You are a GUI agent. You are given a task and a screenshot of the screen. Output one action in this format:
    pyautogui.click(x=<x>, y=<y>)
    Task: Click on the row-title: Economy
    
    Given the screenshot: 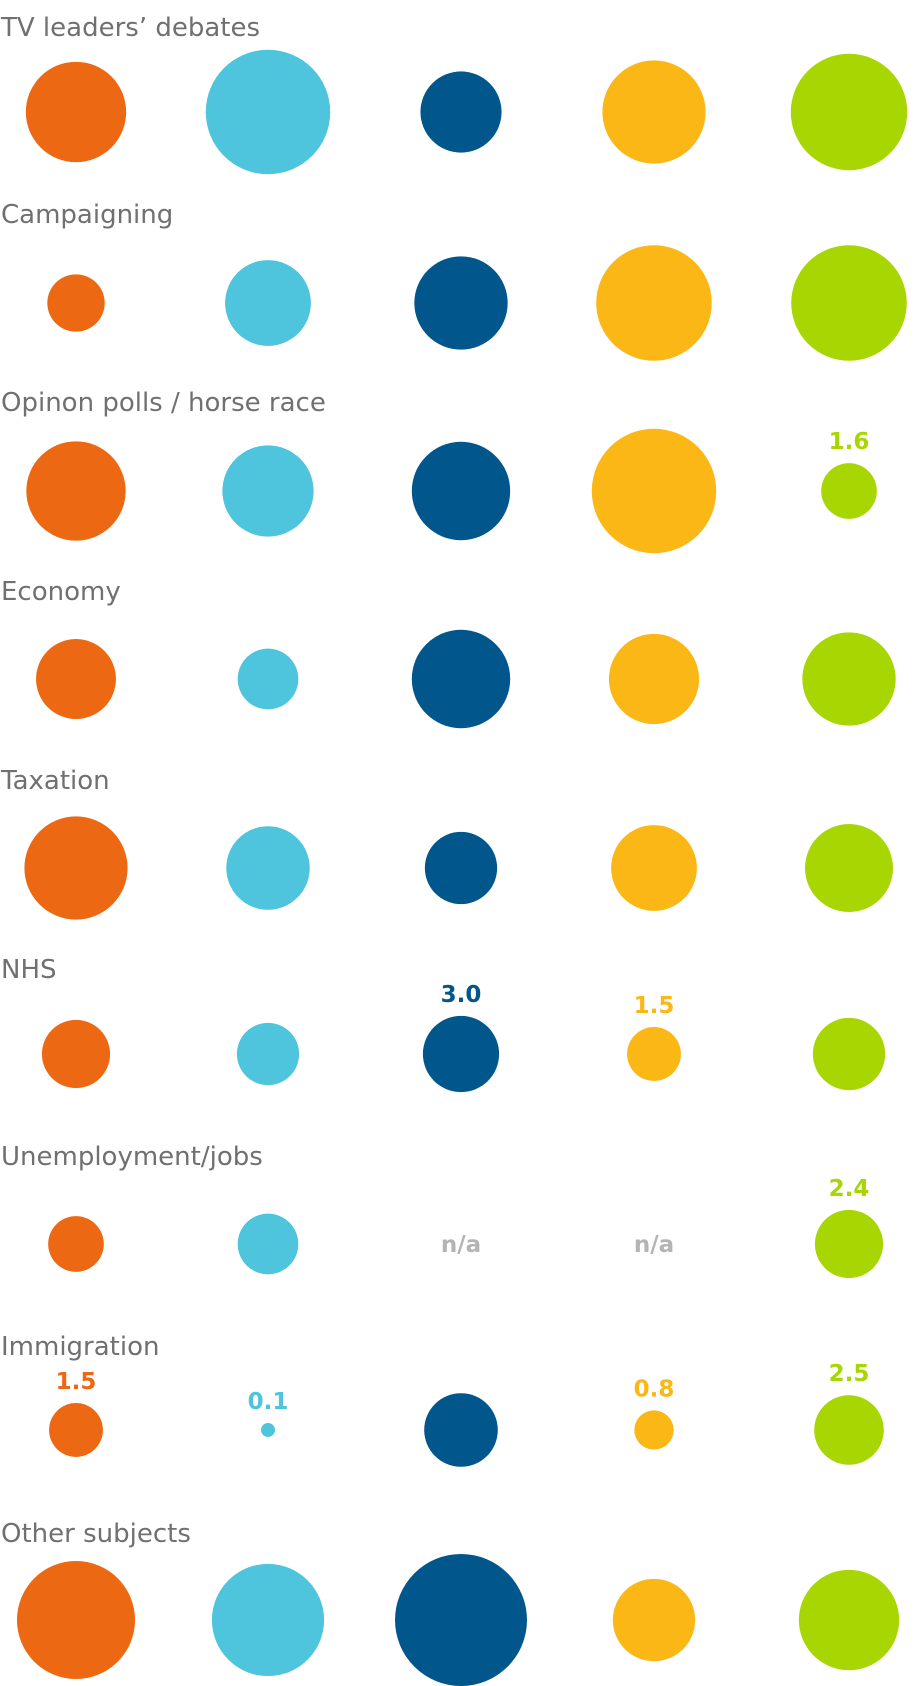 What is the action you would take?
    pyautogui.click(x=61, y=592)
    